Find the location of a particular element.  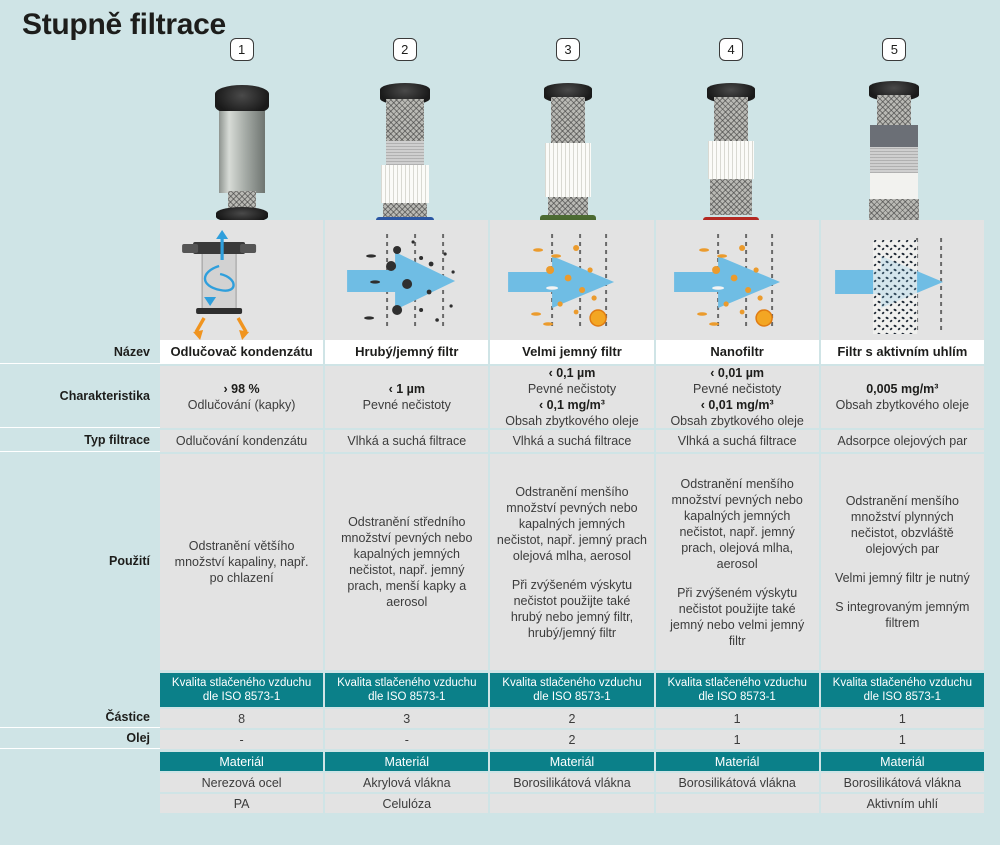

usage-paragraph: Velmi jemný filtr je nutný is located at coordinates (902, 578).